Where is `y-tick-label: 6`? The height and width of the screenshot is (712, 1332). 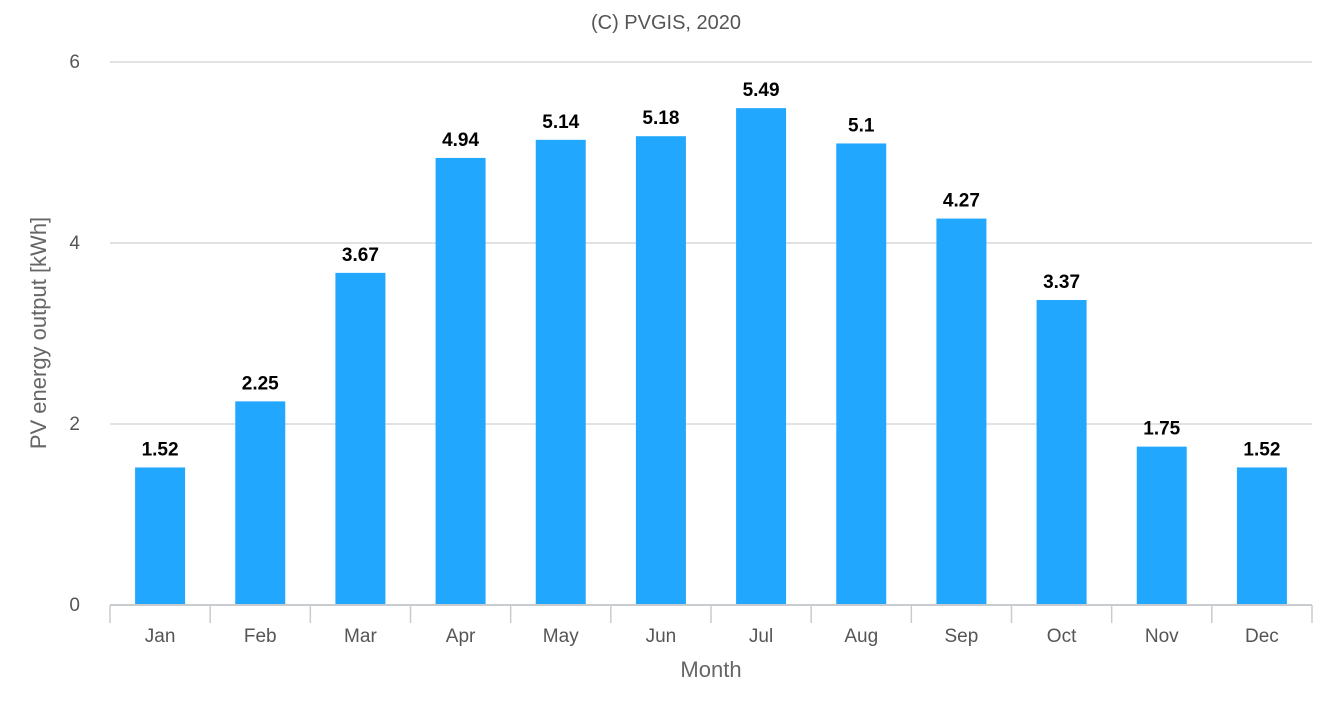
y-tick-label: 6 is located at coordinates (74, 62).